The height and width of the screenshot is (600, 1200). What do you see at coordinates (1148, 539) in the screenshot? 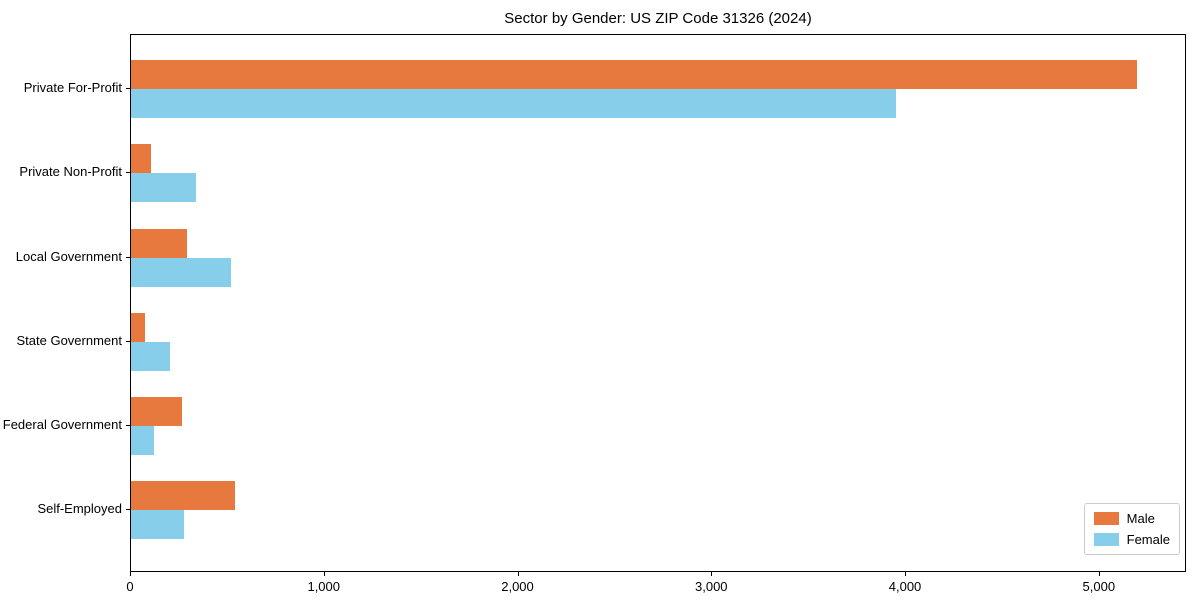
I see `legend-label-female: Female` at bounding box center [1148, 539].